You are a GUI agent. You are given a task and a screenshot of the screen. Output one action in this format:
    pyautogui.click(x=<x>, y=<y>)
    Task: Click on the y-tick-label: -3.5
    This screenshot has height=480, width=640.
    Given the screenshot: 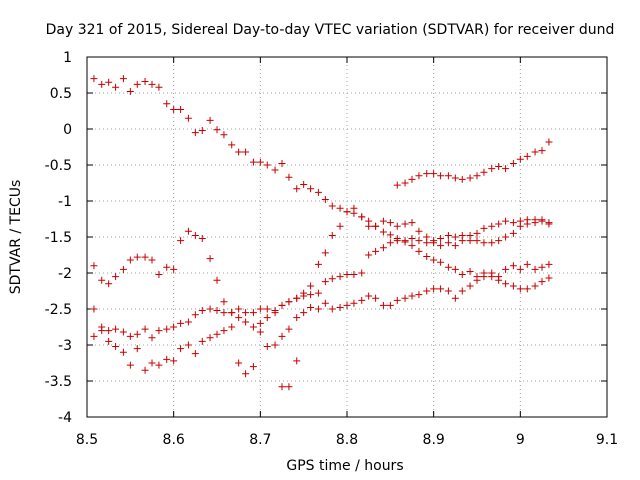 What is the action you would take?
    pyautogui.click(x=58, y=382)
    